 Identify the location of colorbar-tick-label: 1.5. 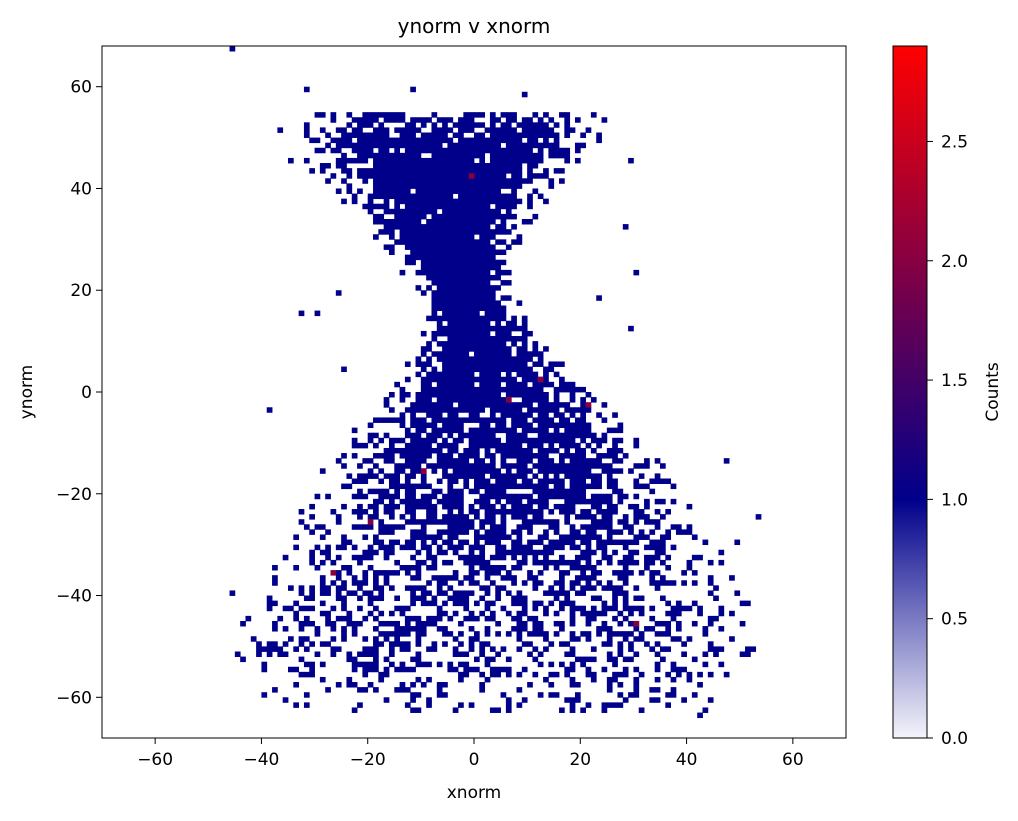
(954, 381).